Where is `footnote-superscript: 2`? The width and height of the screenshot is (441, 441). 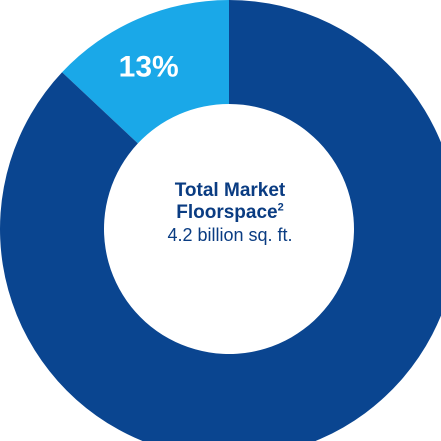
footnote-superscript: 2 is located at coordinates (280, 207).